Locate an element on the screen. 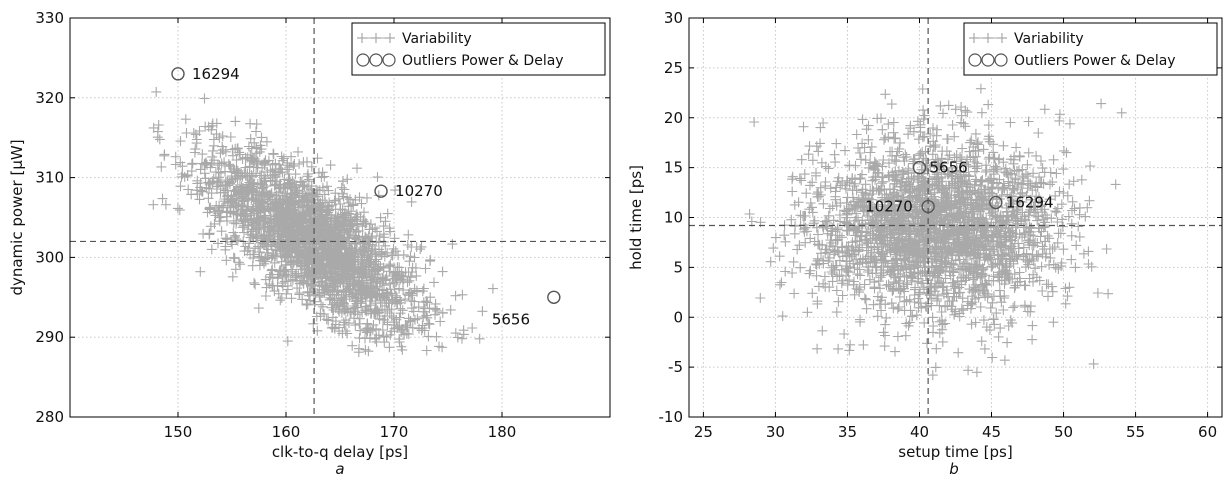 Image resolution: width=1228 pixels, height=485 pixels. x-tick-label: 170 is located at coordinates (394, 432).